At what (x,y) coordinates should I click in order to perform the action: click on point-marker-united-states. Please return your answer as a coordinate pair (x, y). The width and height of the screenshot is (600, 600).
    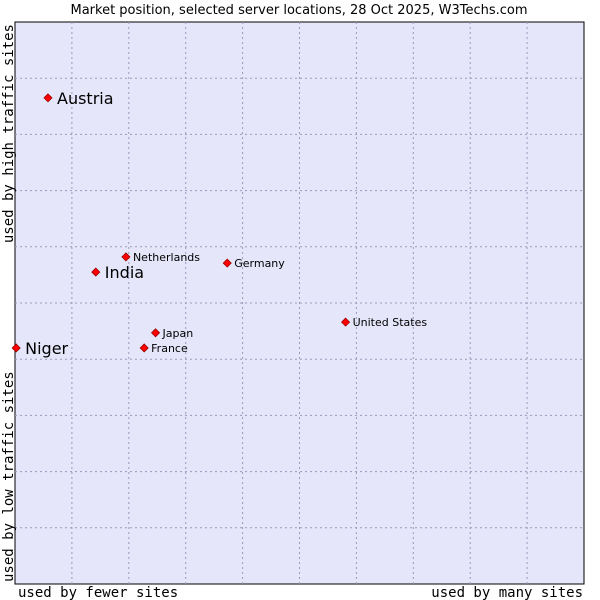
    Looking at the image, I should click on (346, 322).